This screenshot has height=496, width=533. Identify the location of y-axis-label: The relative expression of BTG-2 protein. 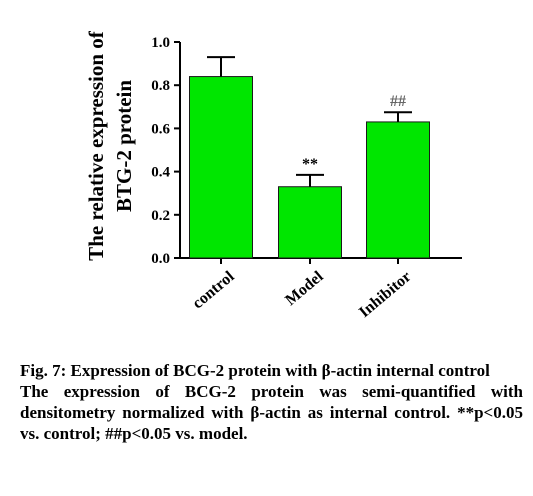
(110, 145).